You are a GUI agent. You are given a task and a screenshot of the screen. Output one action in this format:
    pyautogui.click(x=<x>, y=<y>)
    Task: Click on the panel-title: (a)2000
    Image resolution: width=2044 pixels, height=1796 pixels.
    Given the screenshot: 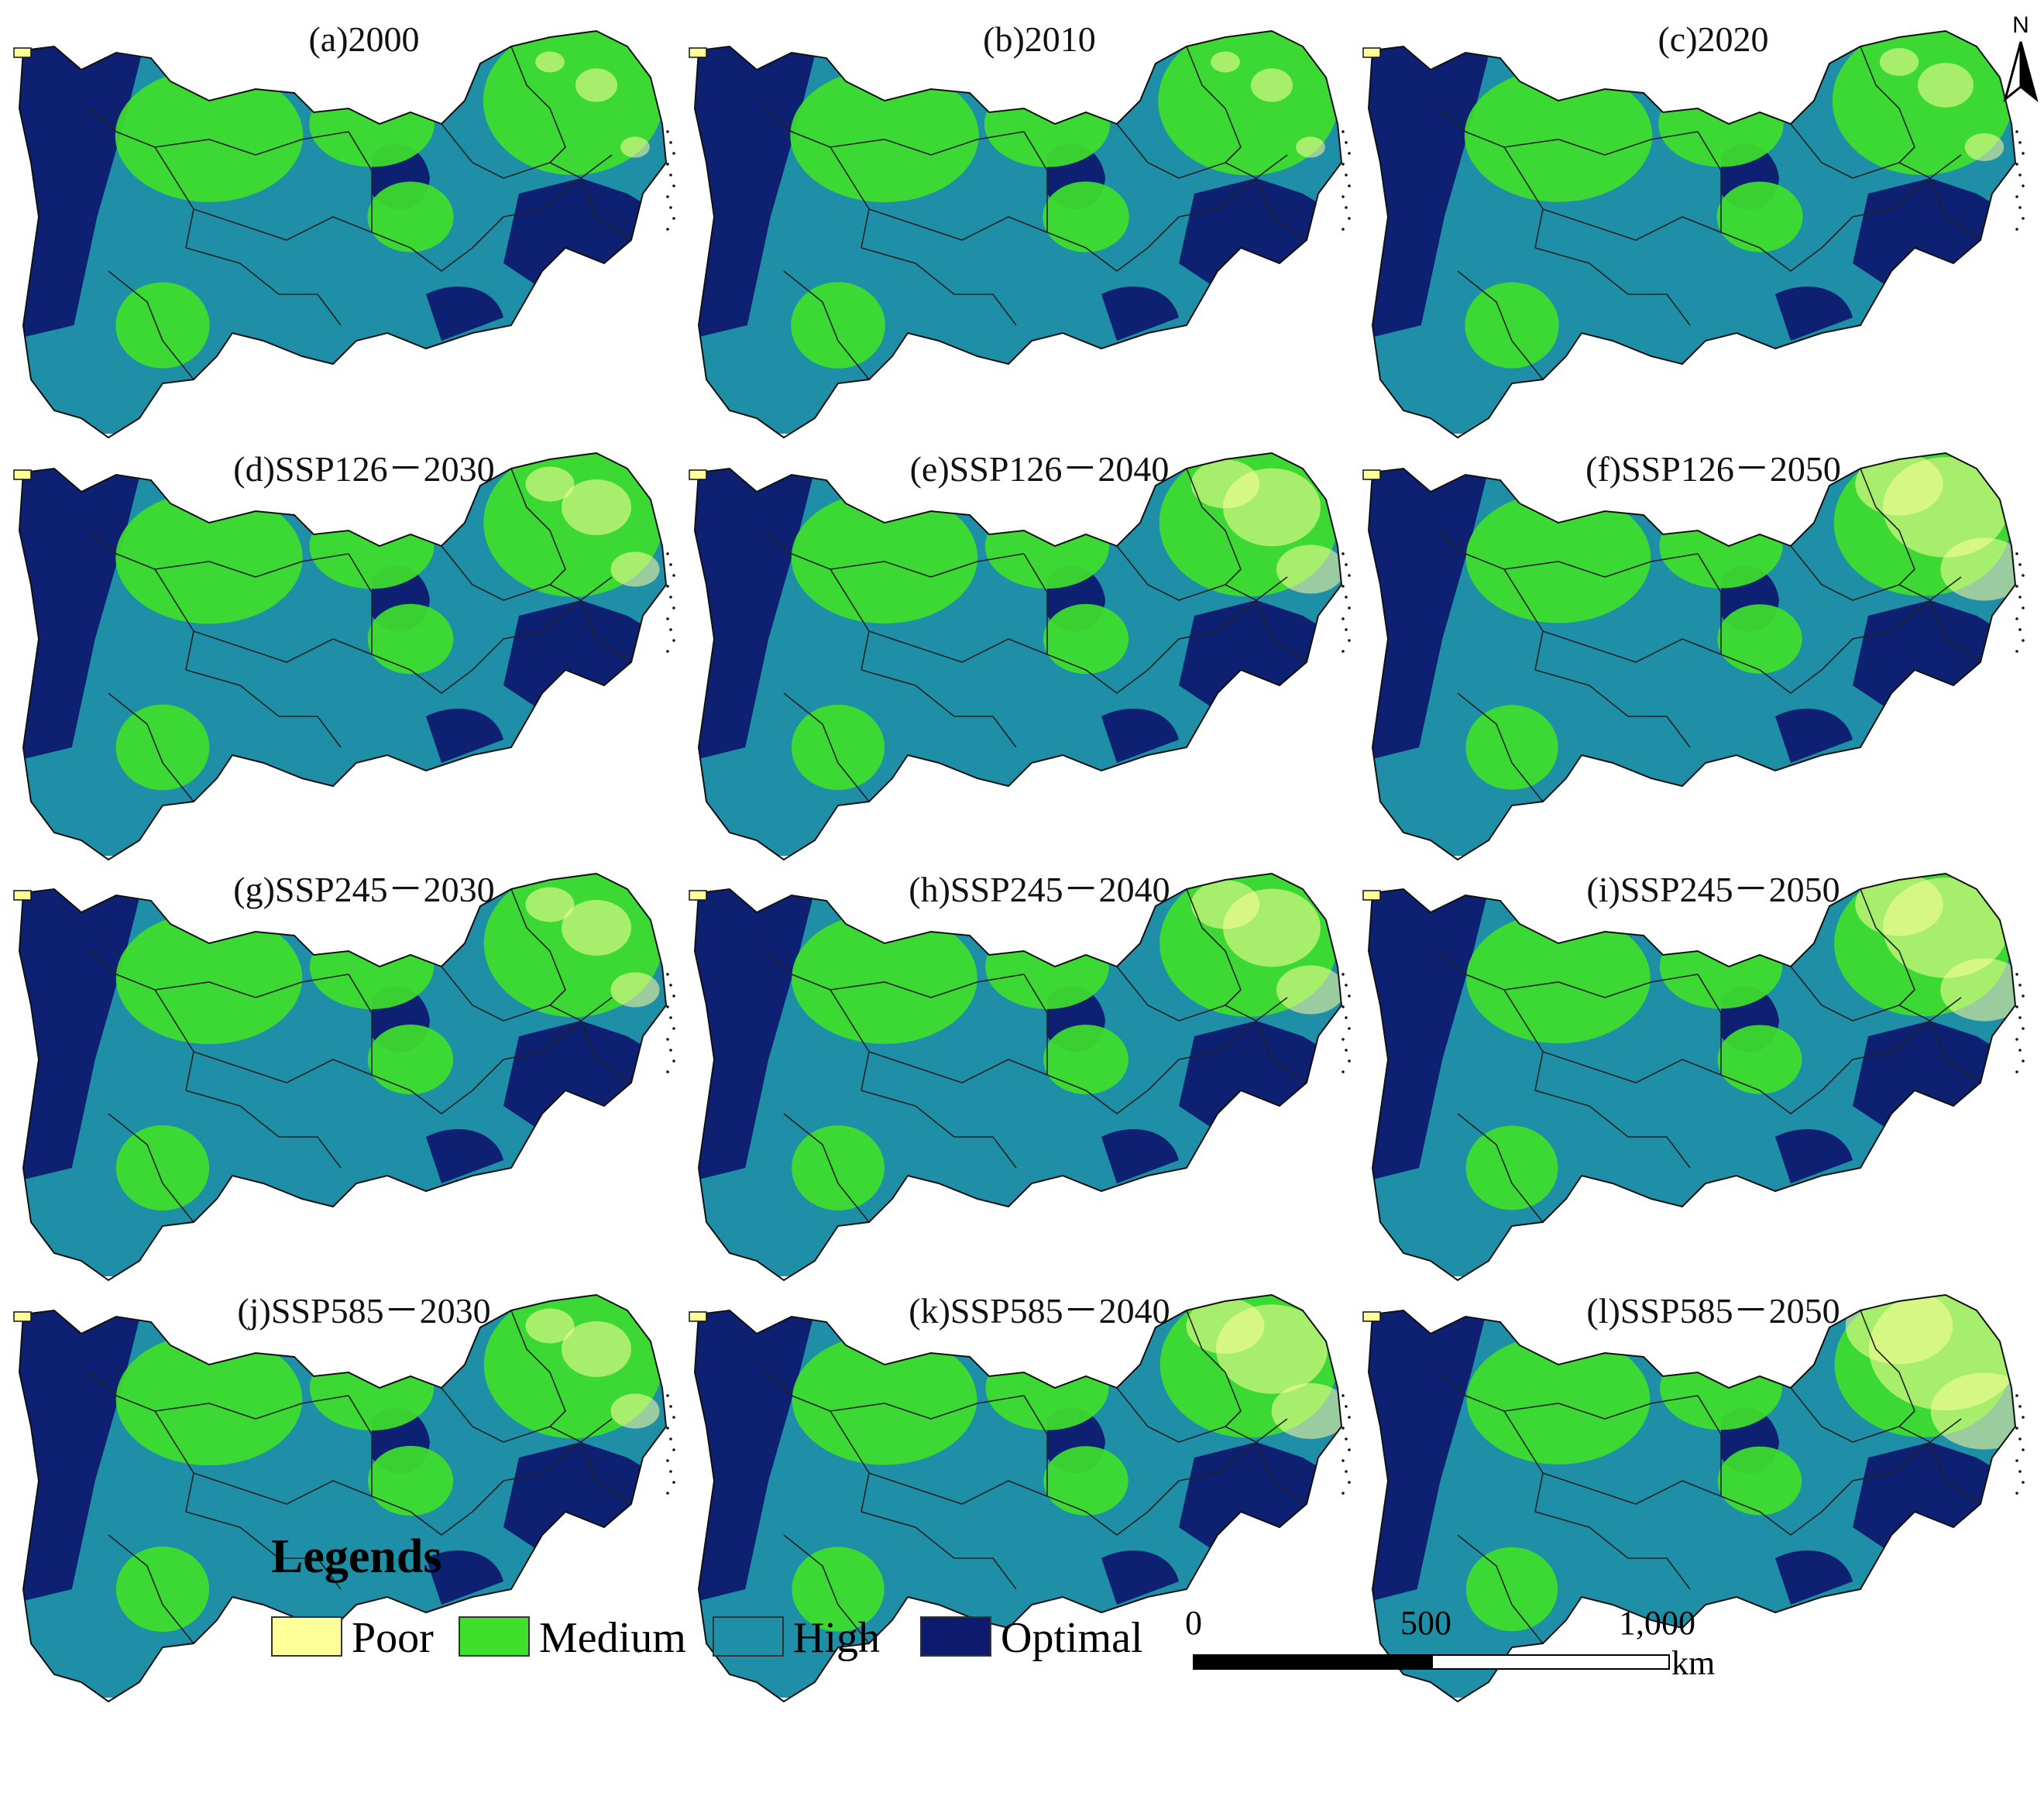 What is the action you would take?
    pyautogui.click(x=364, y=39)
    